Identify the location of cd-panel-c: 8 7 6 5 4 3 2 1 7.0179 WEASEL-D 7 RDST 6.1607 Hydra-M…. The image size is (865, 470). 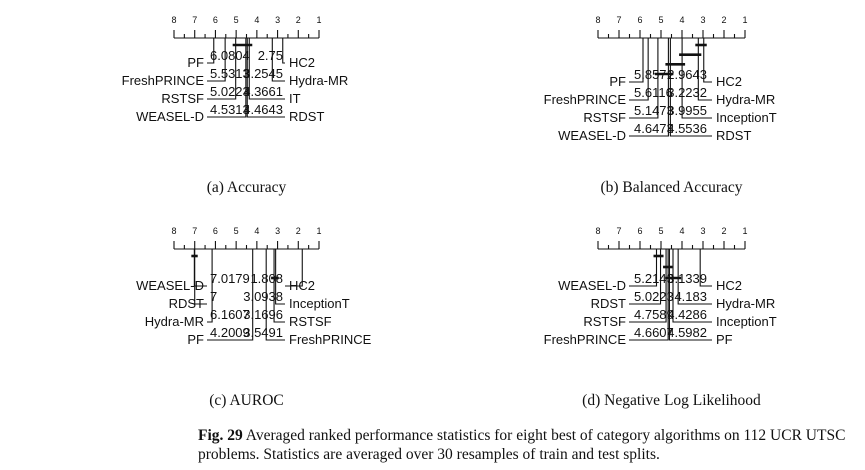
(254, 317).